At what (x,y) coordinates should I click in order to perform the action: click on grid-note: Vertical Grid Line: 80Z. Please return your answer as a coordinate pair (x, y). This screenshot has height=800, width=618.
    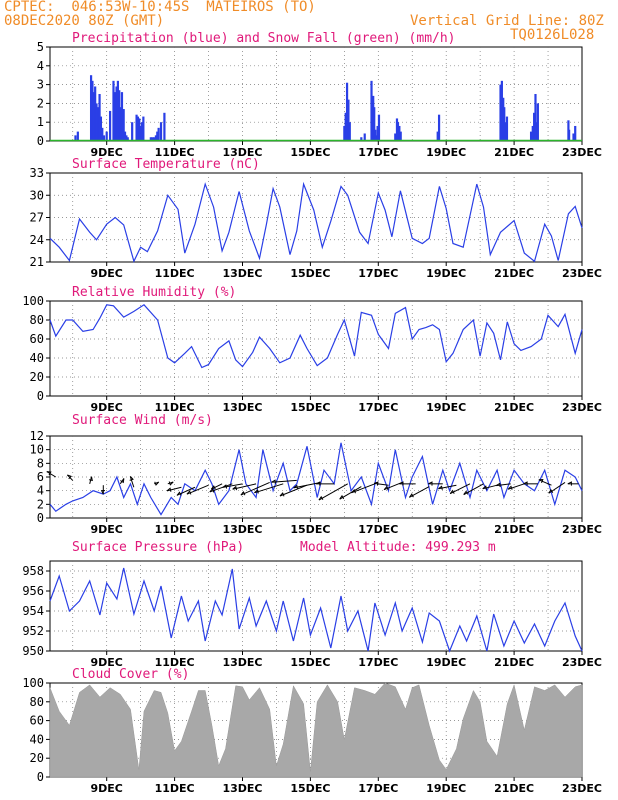
    Looking at the image, I should click on (507, 21).